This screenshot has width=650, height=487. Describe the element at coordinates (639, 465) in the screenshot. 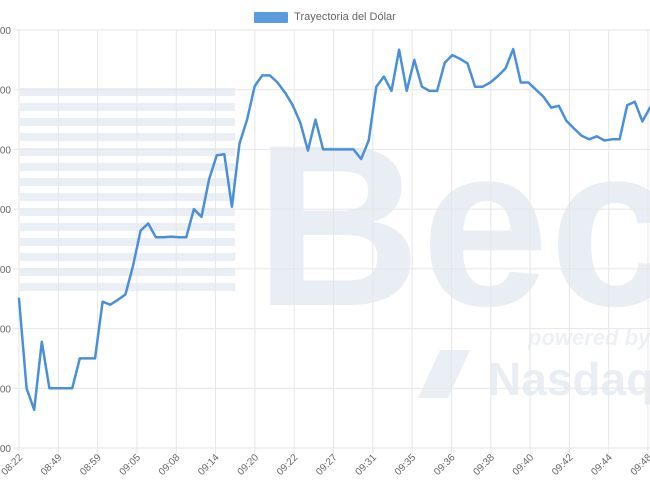

I see `x-tick-label: 09:48` at that location.